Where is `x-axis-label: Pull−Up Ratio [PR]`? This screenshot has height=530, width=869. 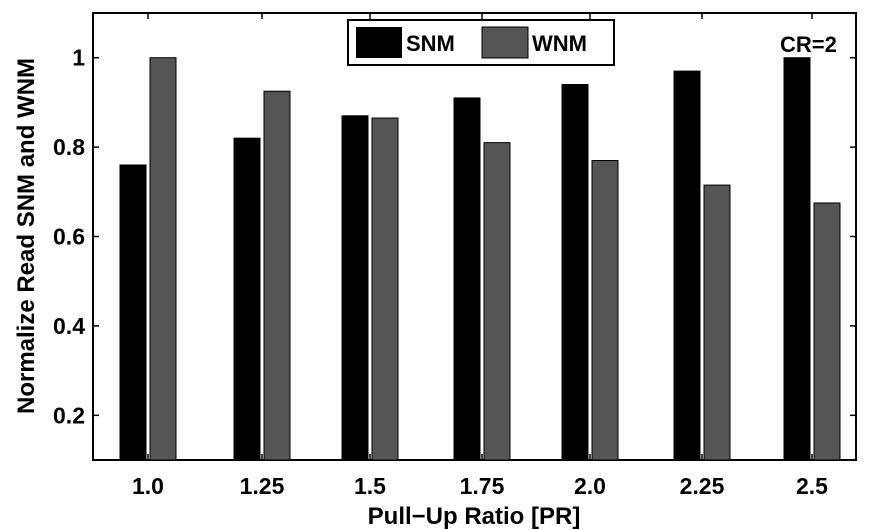
x-axis-label: Pull−Up Ratio [PR] is located at coordinates (474, 516).